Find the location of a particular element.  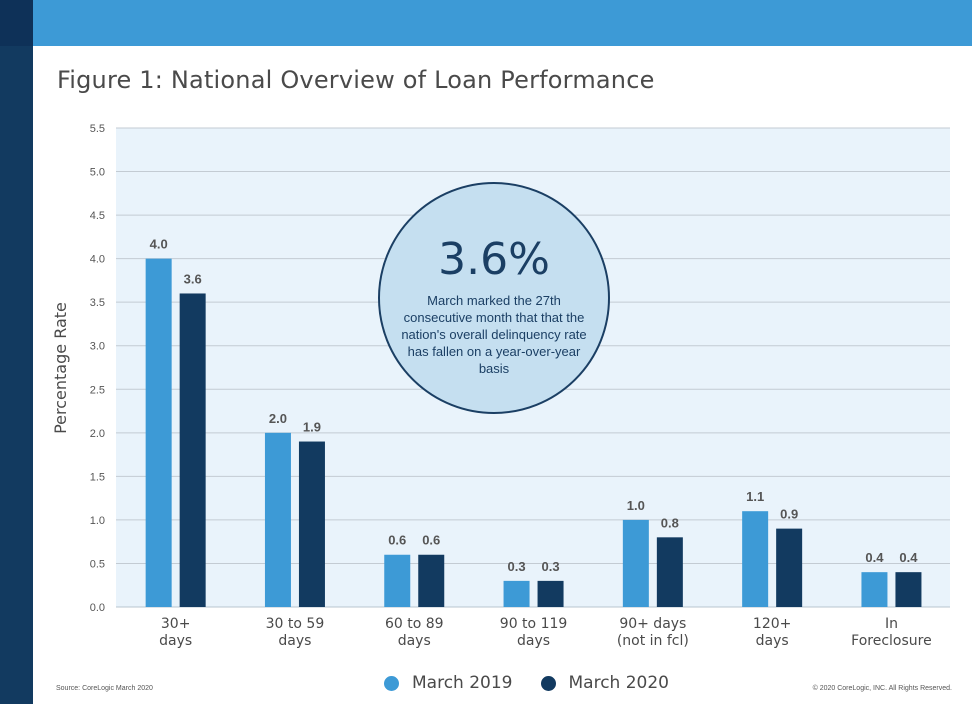

data-label: 2.0 is located at coordinates (278, 418).